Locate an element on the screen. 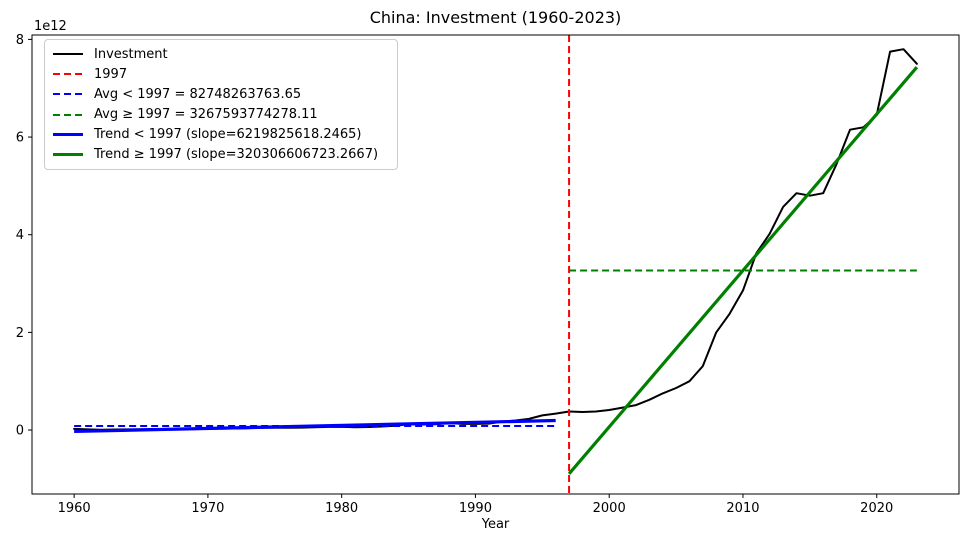 The image size is (968, 547). x-tick-label: 2020 is located at coordinates (876, 508).